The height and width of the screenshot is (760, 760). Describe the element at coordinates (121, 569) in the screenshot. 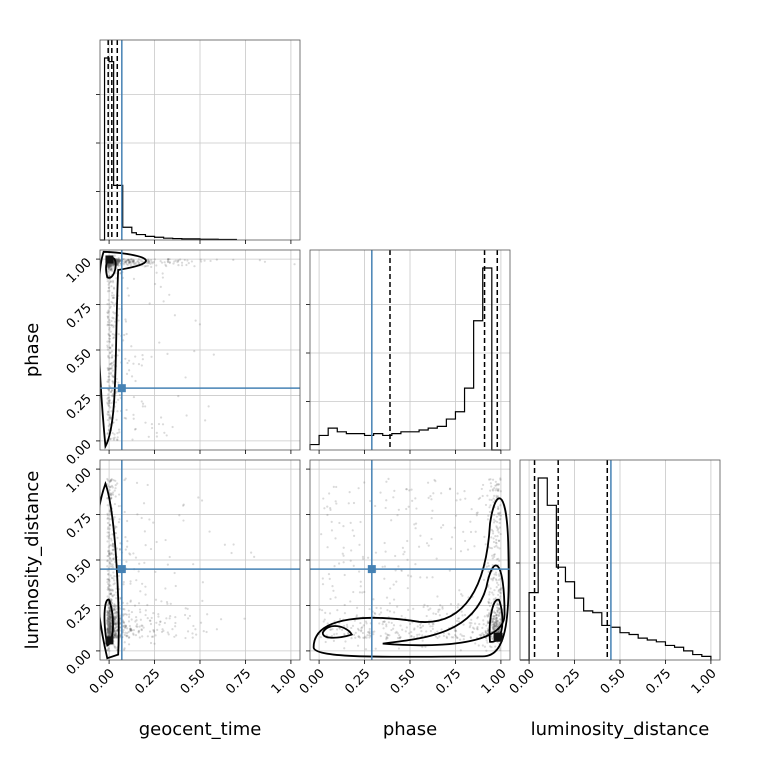

I see `truth-marker` at that location.